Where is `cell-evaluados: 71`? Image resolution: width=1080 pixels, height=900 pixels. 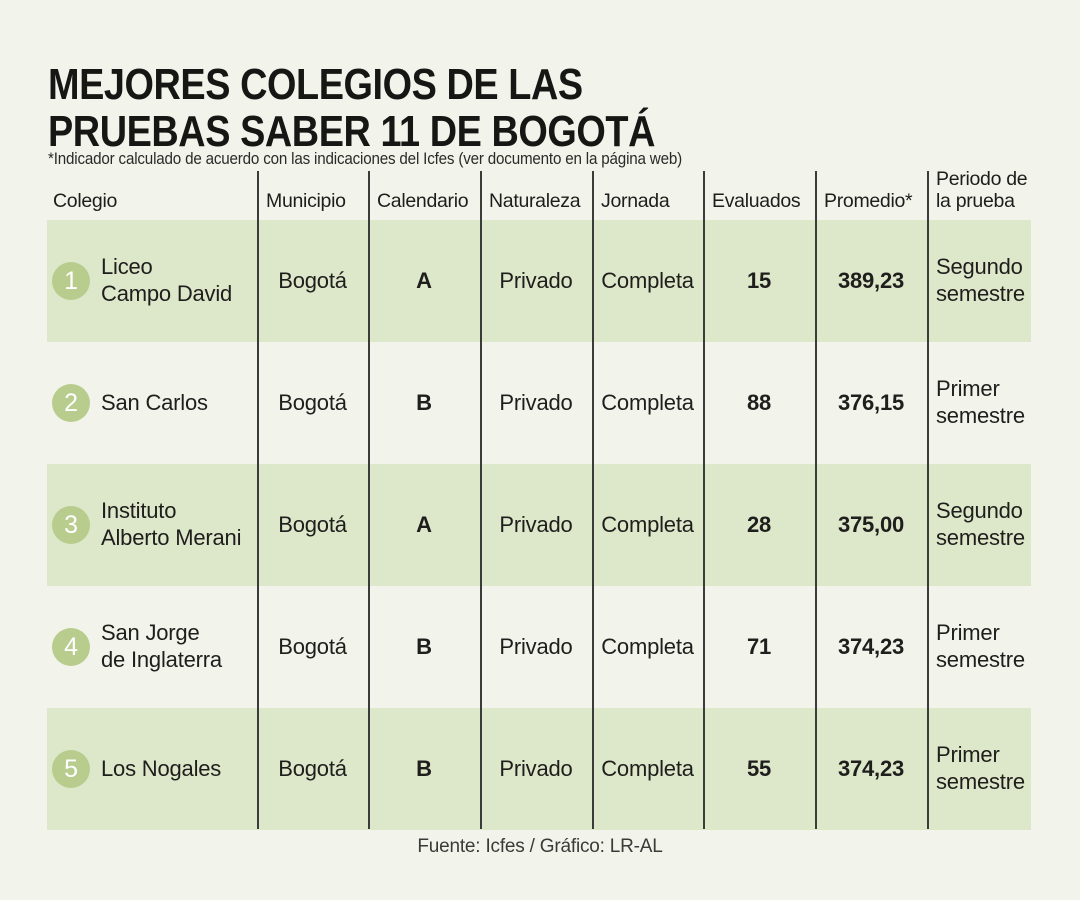
cell-evaluados: 71 is located at coordinates (759, 646).